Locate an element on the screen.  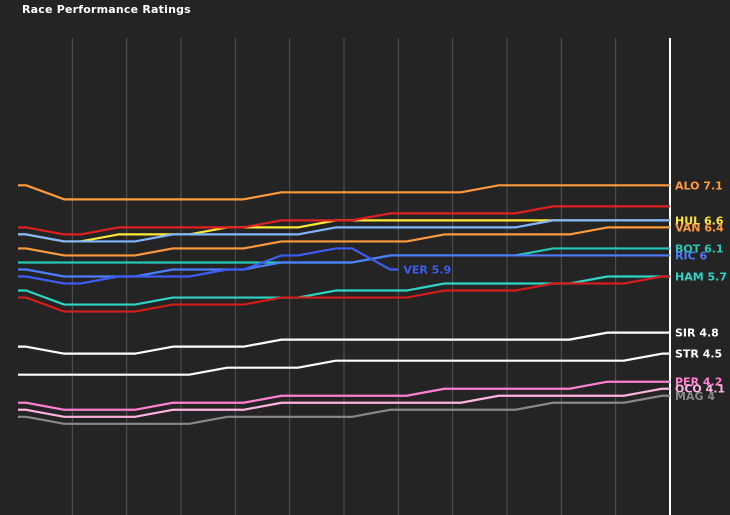
series-end-label-ver: VER 5.9 is located at coordinates (427, 269).